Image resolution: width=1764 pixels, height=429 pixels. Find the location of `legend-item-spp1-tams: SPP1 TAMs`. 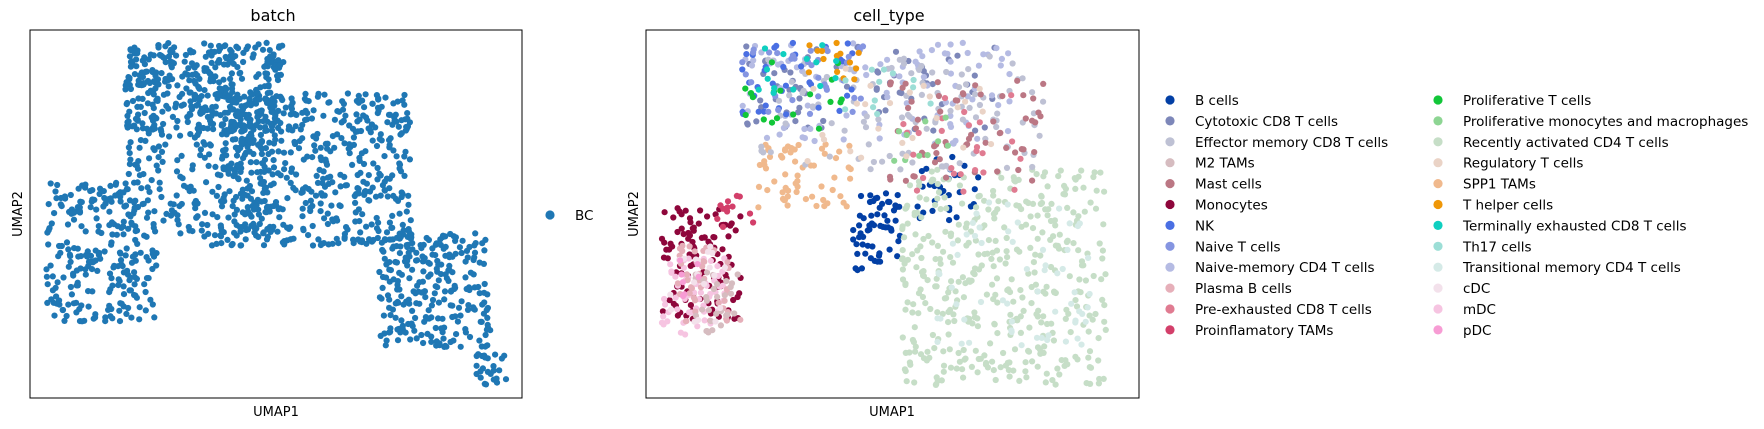

legend-item-spp1-tams: SPP1 TAMs is located at coordinates (1484, 185).